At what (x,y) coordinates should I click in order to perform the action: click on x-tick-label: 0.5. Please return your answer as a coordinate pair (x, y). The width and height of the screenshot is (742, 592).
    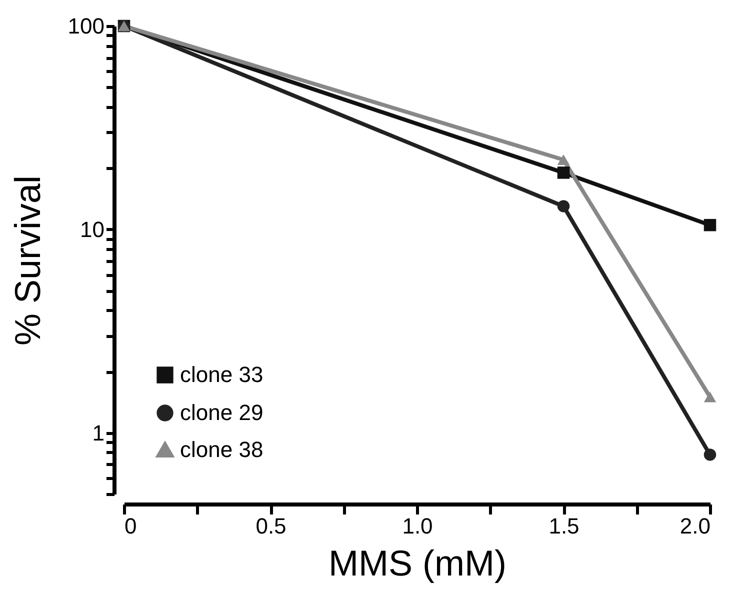
    Looking at the image, I should click on (271, 526).